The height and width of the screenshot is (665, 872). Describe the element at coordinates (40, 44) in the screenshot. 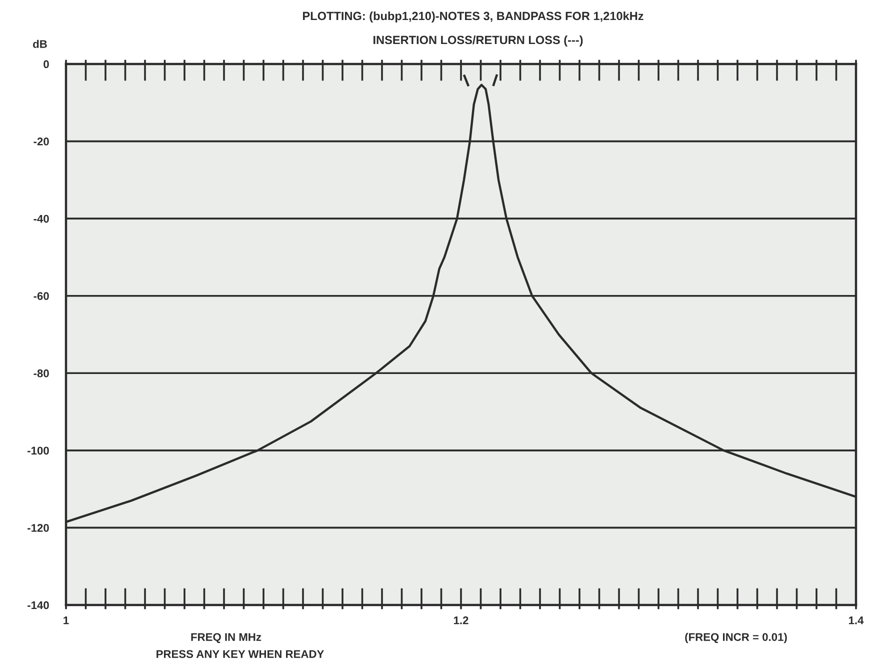

I see `y-axis-title: dB` at that location.